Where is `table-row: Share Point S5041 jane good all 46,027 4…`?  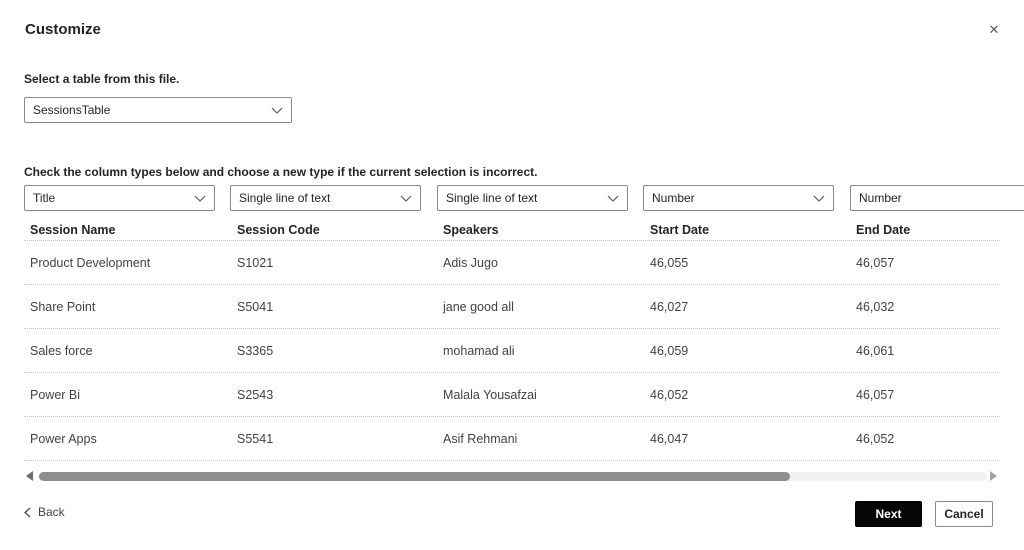 table-row: Share Point S5041 jane good all 46,027 4… is located at coordinates (512, 307).